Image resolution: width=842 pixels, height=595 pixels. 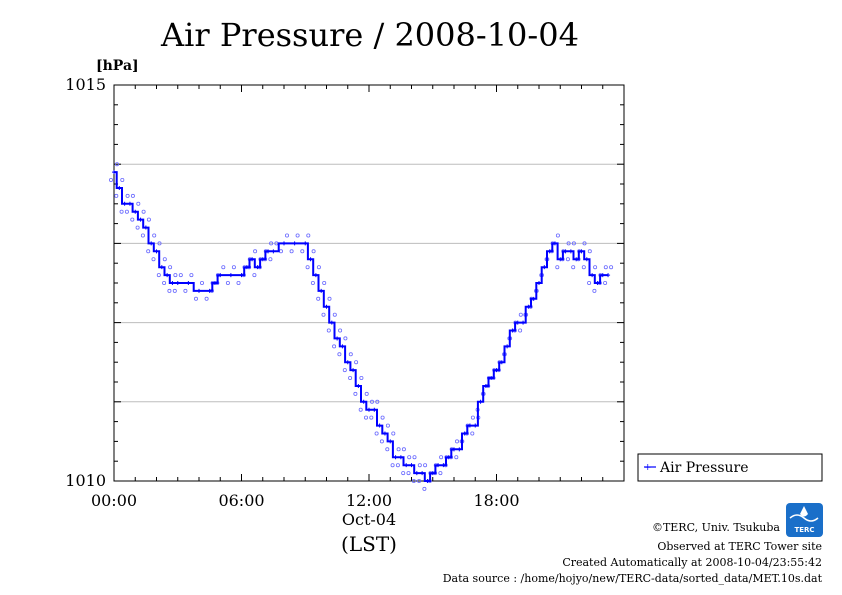 I want to click on x-tick-label: 06:00, so click(x=241, y=500).